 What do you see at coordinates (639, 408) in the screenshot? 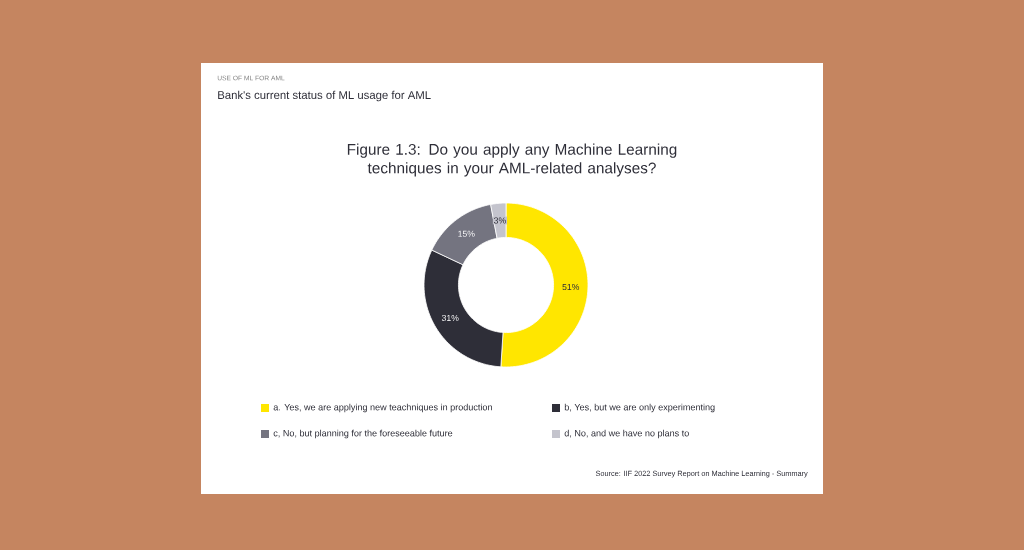
I see `legend-label: b, Yes, but we are only experimenting` at bounding box center [639, 408].